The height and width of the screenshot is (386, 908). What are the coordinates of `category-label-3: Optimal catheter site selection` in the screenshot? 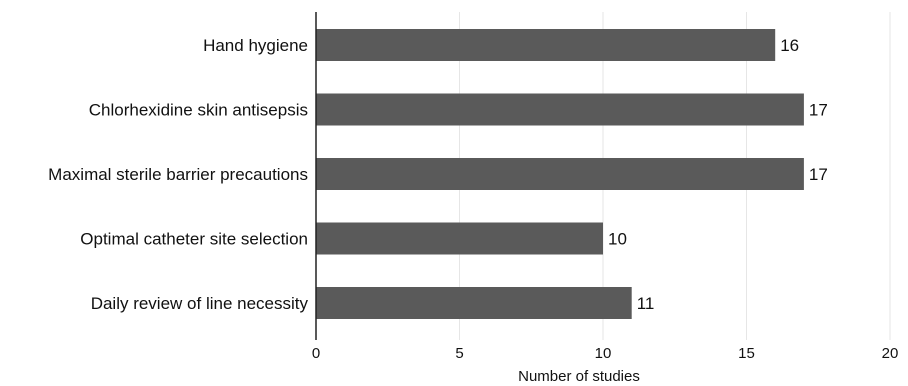 It's located at (194, 239).